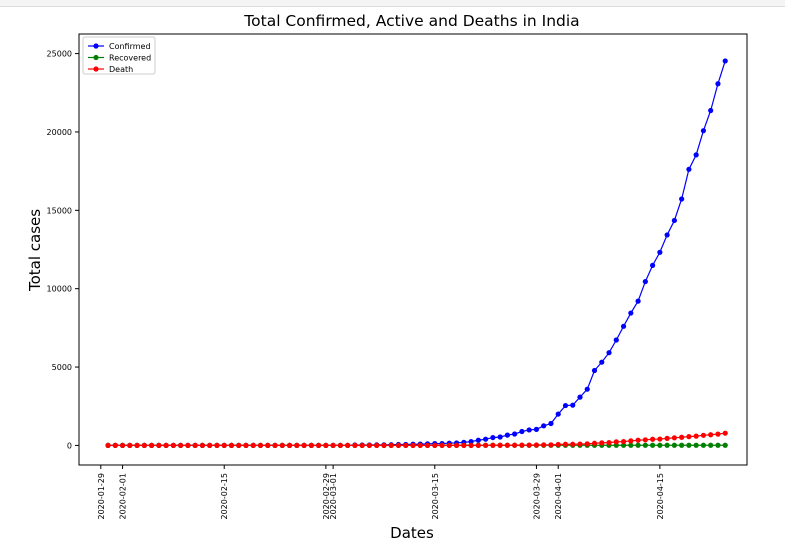 Image resolution: width=785 pixels, height=555 pixels. I want to click on legend: Confirmed Recovered Death, so click(119, 55).